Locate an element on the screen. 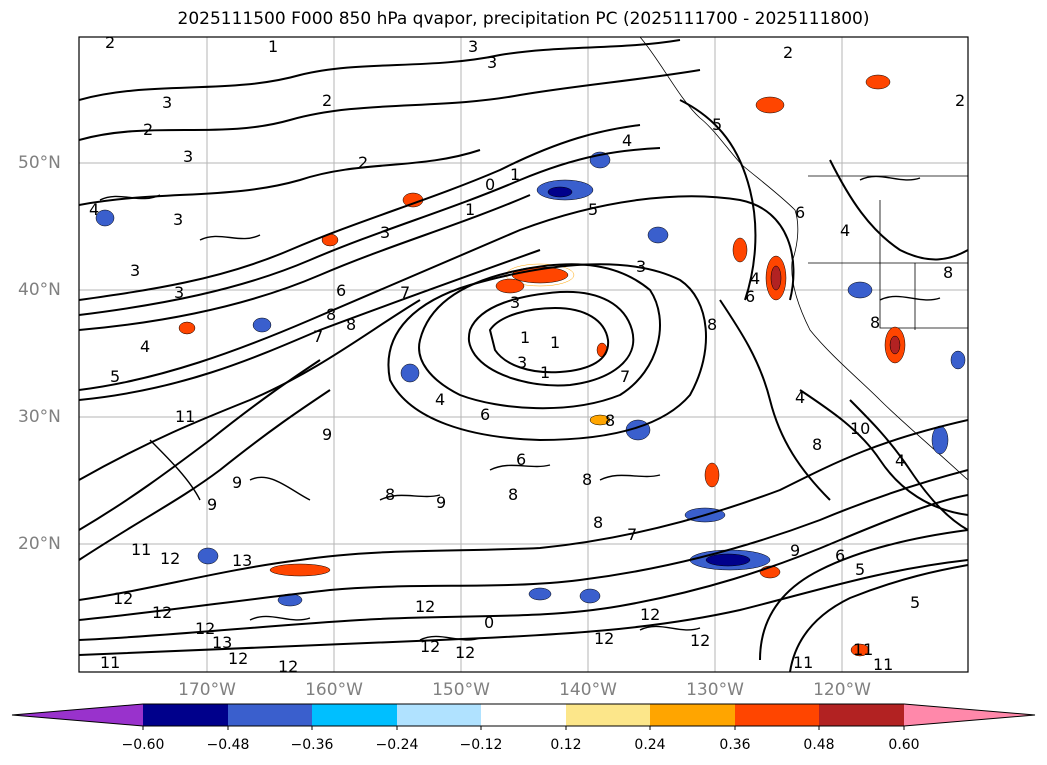 The height and width of the screenshot is (765, 1047). colorbar-tick-label: 0.36 is located at coordinates (735, 745).